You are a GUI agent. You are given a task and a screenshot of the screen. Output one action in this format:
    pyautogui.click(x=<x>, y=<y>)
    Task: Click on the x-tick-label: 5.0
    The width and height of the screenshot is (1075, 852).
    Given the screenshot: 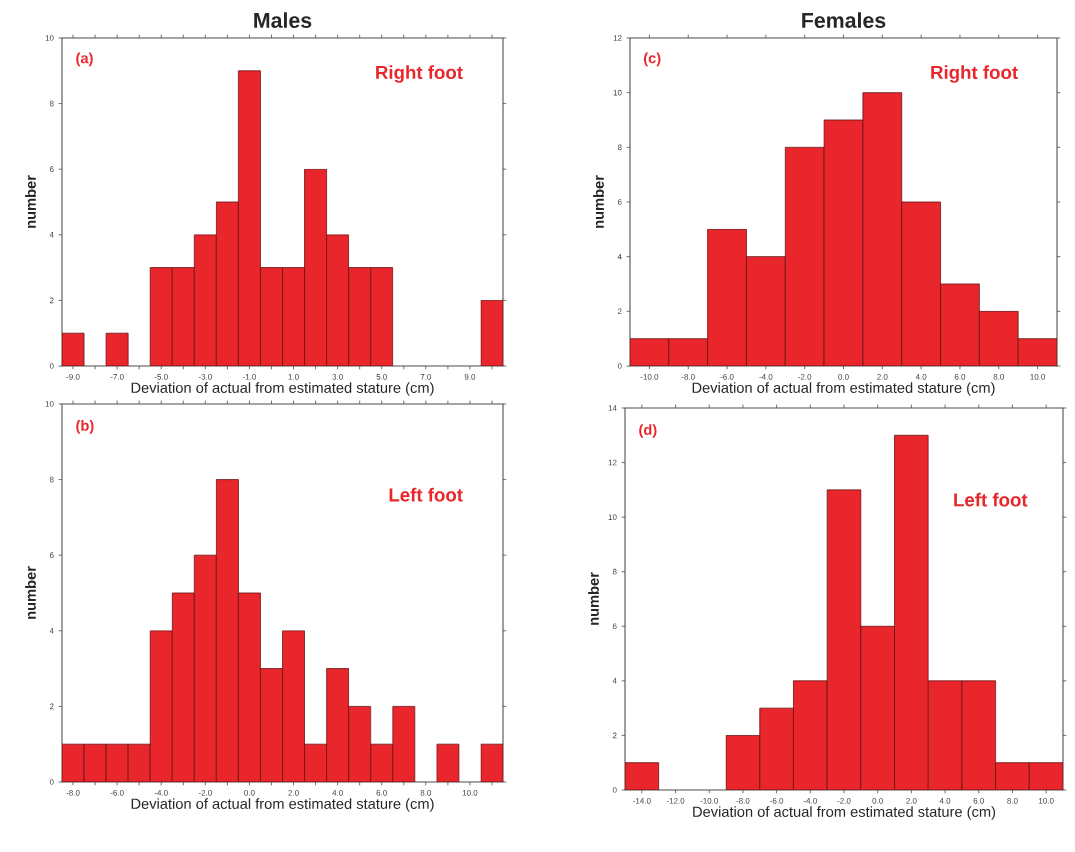 What is the action you would take?
    pyautogui.click(x=381, y=377)
    